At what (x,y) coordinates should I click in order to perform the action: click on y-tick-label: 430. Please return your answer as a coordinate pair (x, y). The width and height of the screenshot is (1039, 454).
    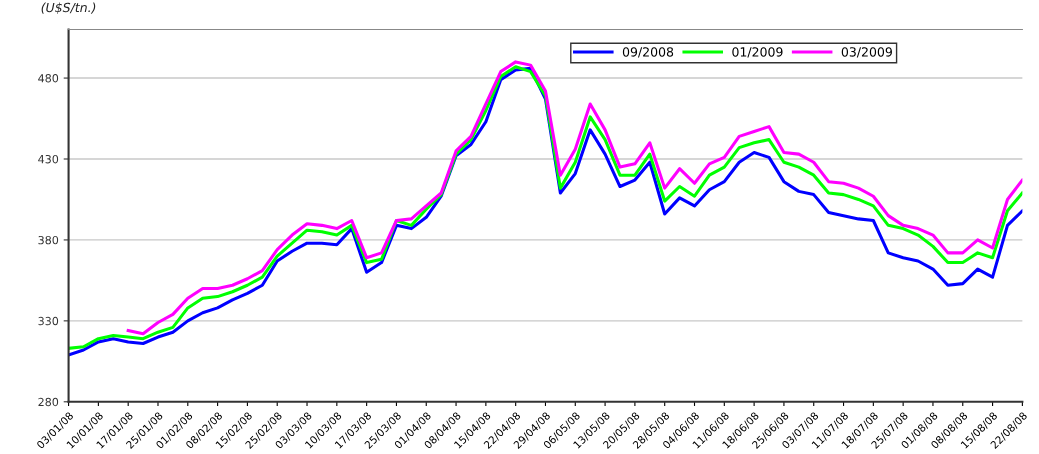
    Looking at the image, I should click on (48, 159).